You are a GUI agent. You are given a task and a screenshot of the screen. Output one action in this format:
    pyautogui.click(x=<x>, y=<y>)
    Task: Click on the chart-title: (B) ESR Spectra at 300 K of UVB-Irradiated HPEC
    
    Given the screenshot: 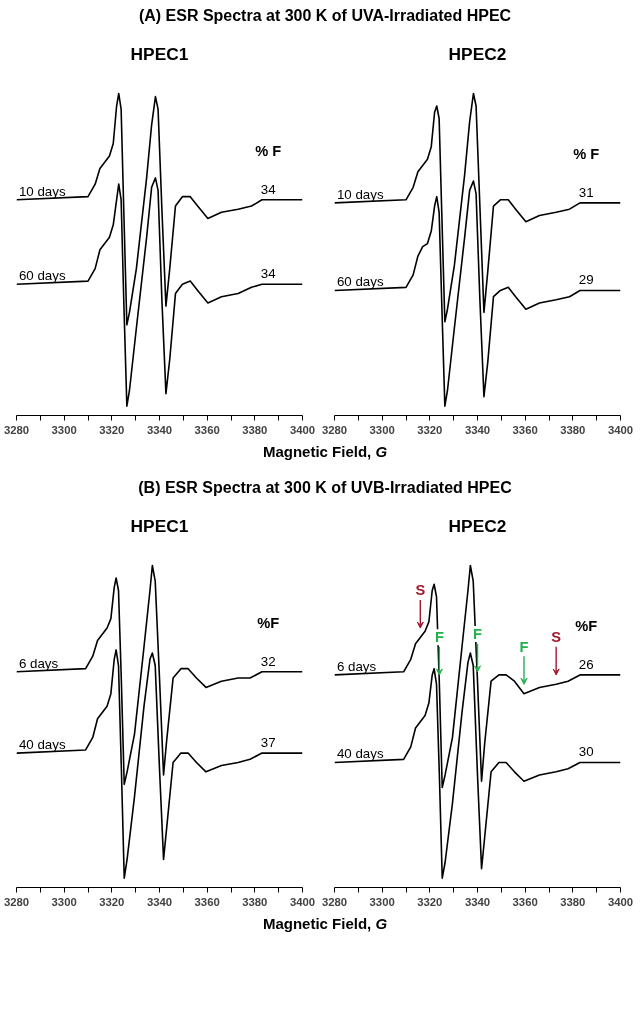 What is the action you would take?
    pyautogui.click(x=325, y=488)
    